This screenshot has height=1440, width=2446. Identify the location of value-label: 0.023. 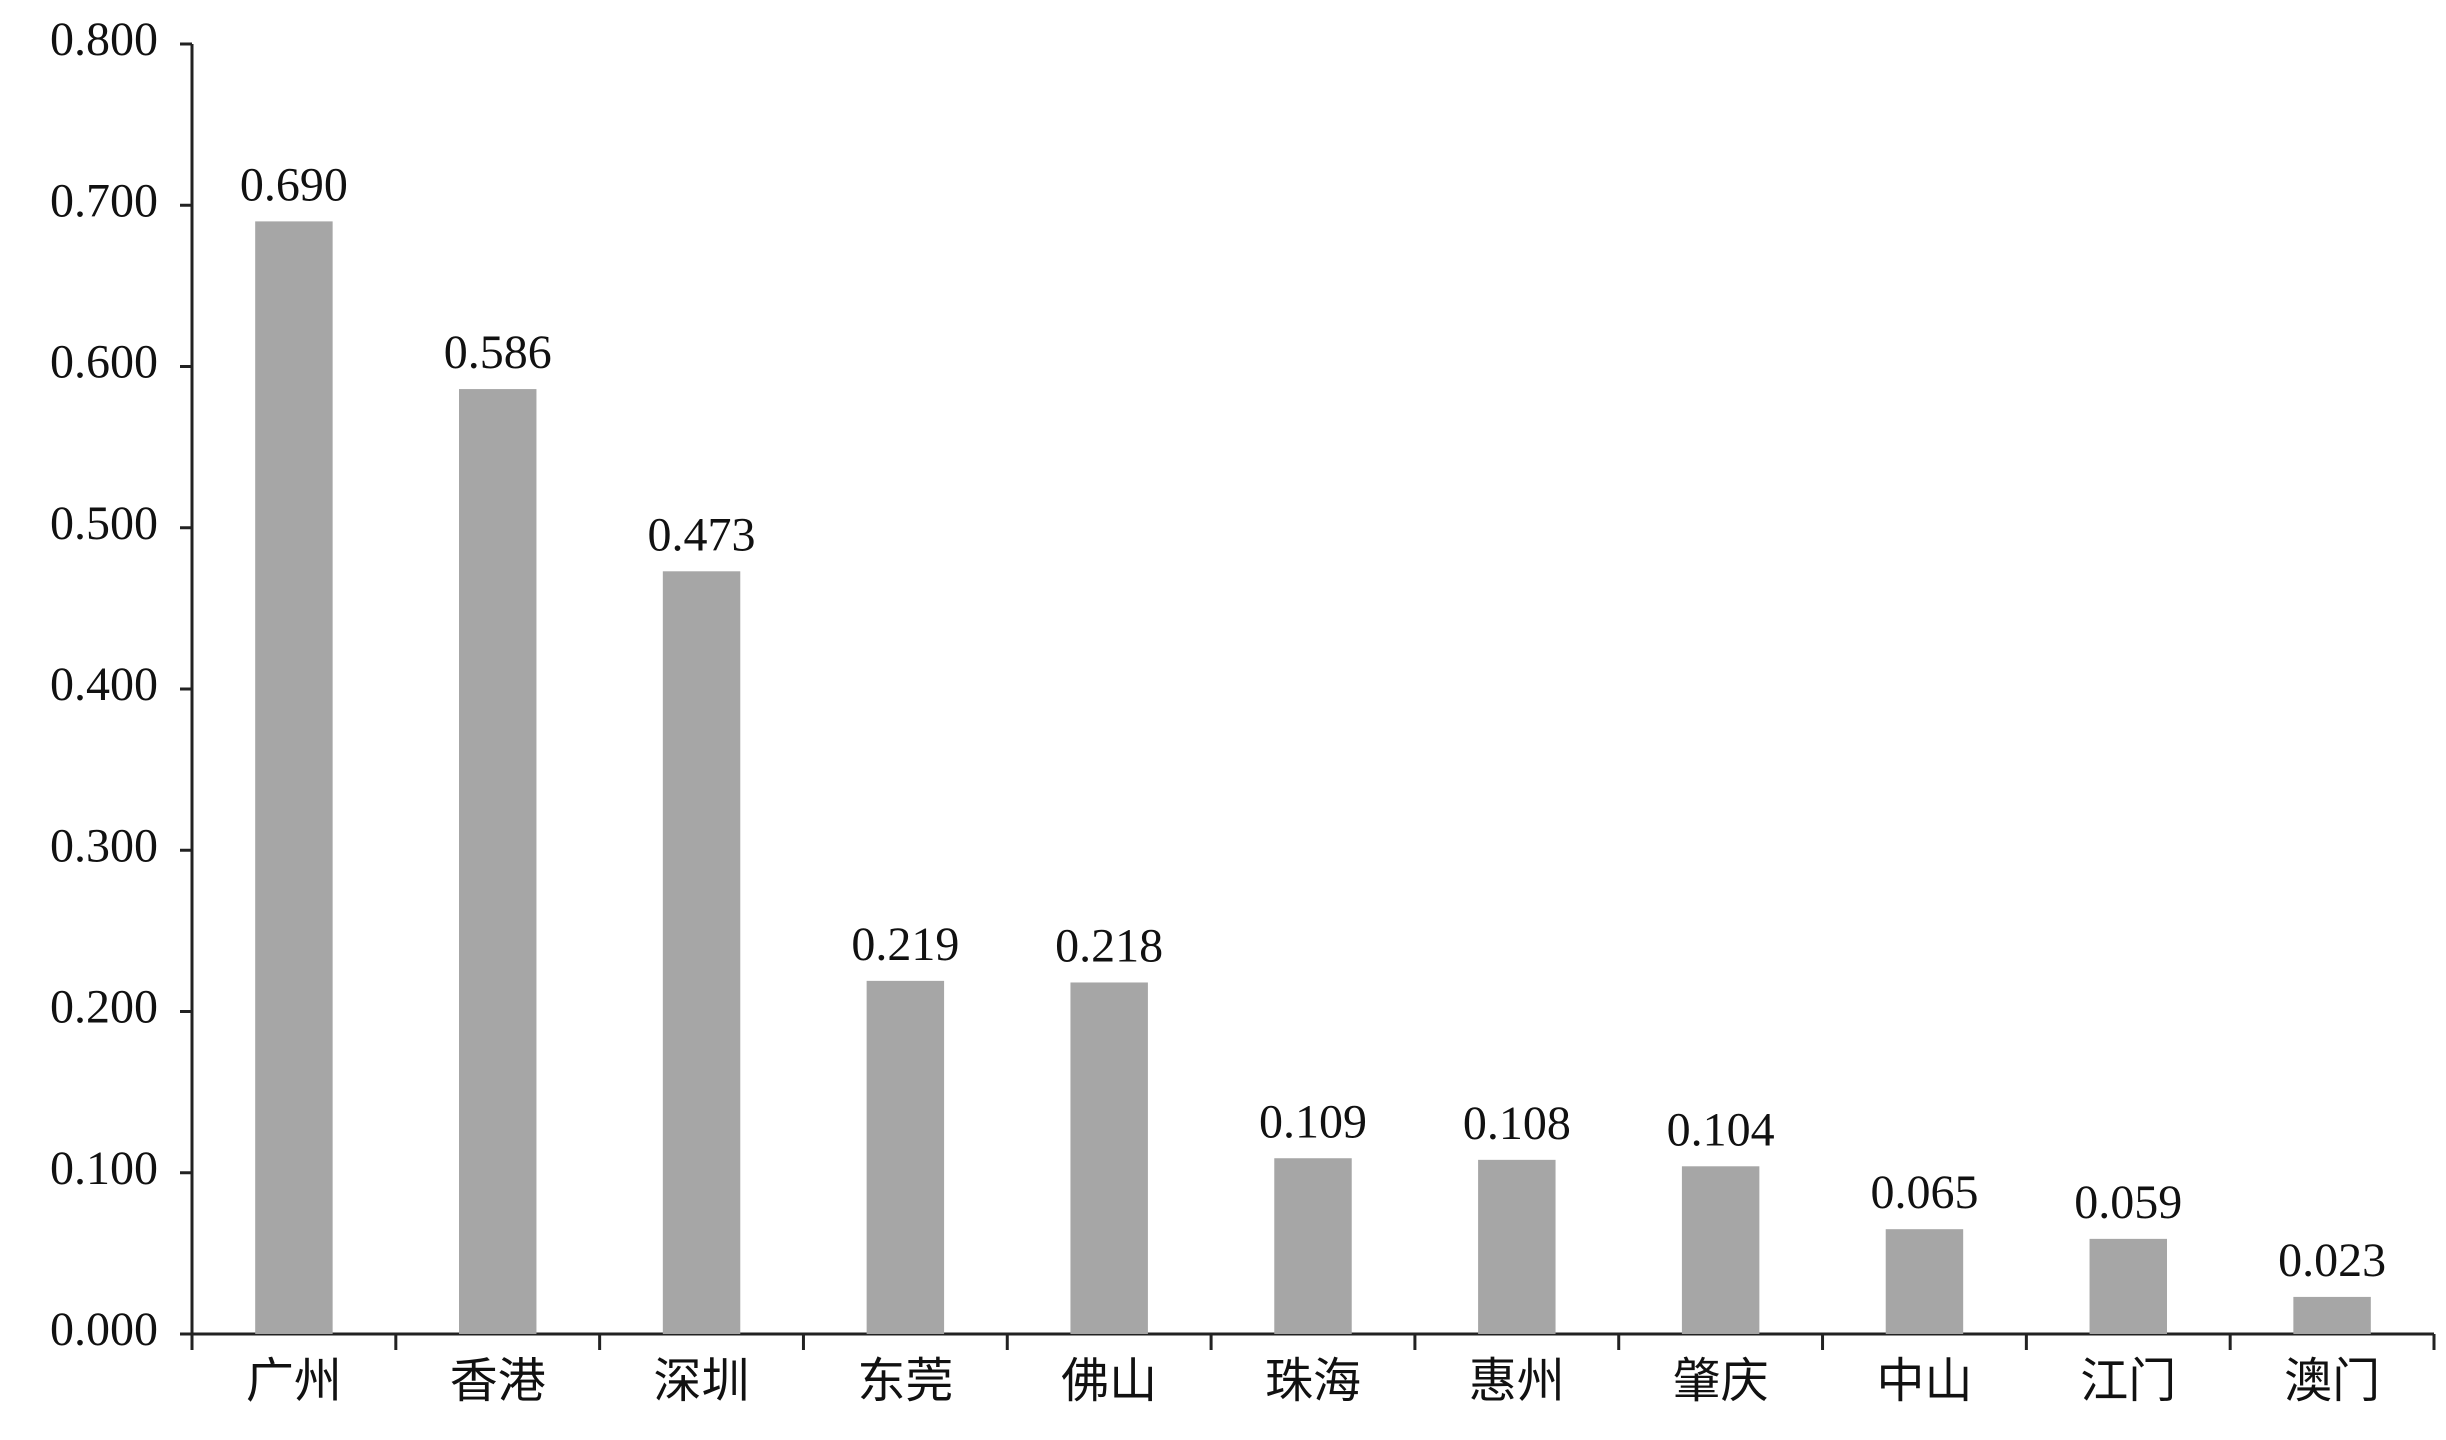
(2332, 1260).